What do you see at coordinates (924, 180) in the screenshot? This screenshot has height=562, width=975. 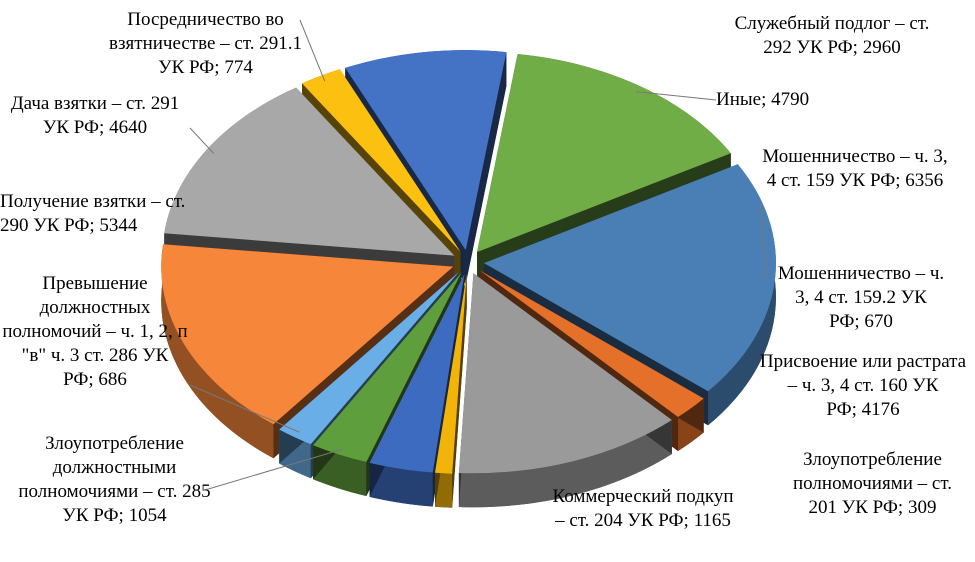 I see `label-value: 6356` at bounding box center [924, 180].